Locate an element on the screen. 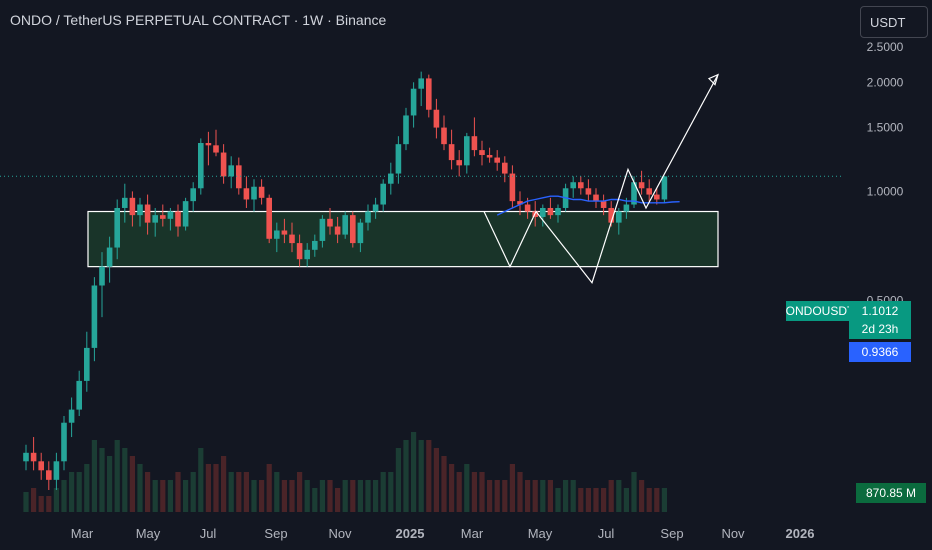 Image resolution: width=932 pixels, height=550 pixels. price-tick-label-partial: 2.5000 is located at coordinates (885, 47).